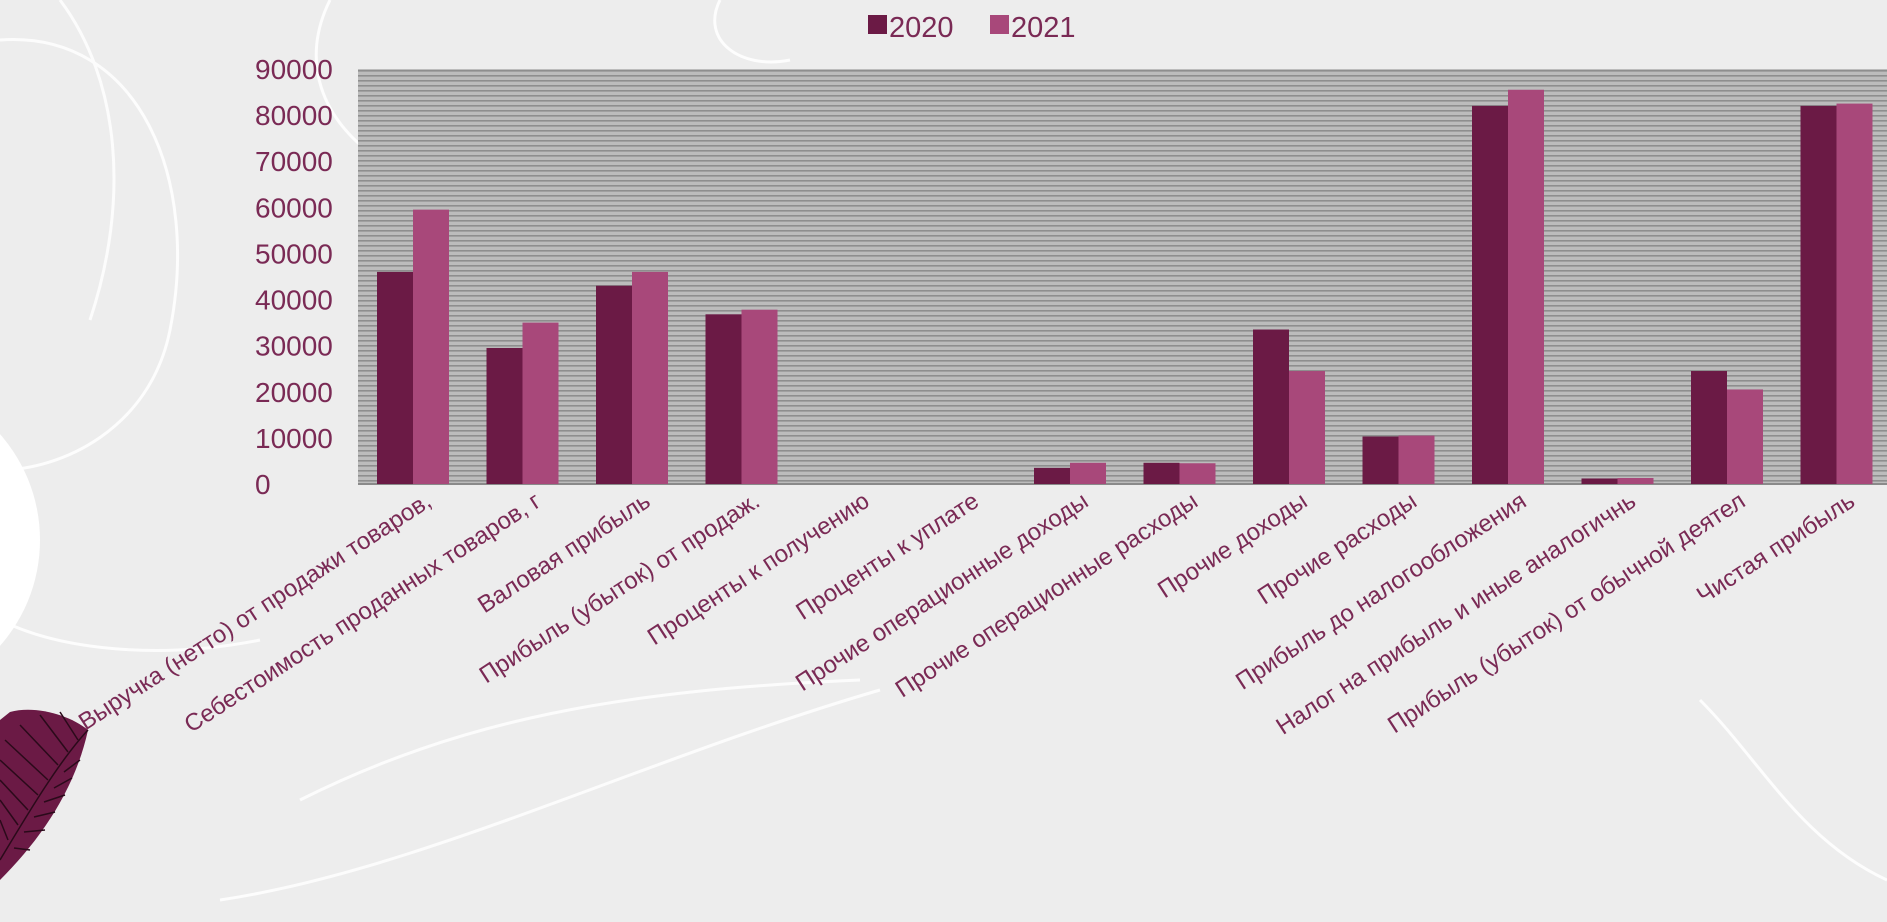 The image size is (1887, 922). Describe the element at coordinates (294, 300) in the screenshot. I see `y-tick-label: 40000` at that location.